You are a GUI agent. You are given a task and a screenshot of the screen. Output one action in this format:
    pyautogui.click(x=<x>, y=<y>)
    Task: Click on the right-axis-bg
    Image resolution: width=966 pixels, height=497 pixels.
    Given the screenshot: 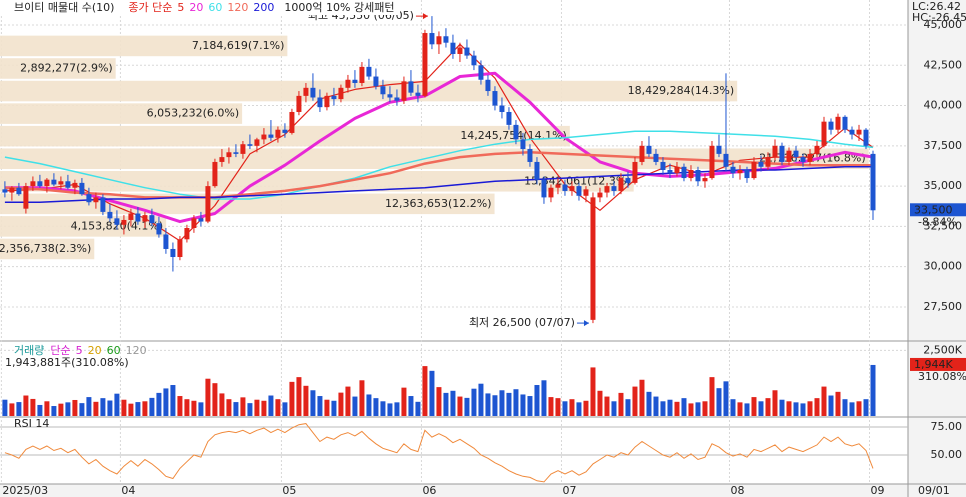 What is the action you would take?
    pyautogui.click(x=937, y=248)
    